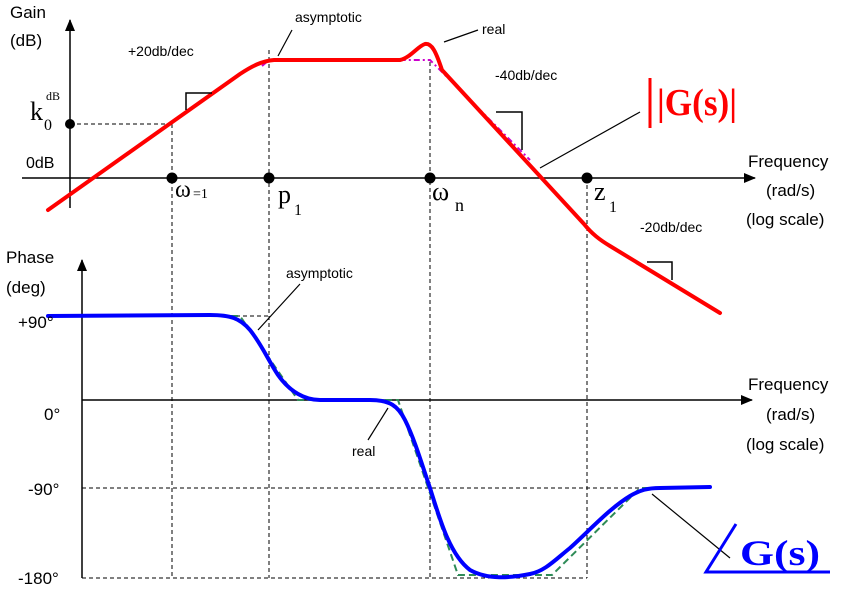  Describe the element at coordinates (285, 43) in the screenshot. I see `gain-asymptotic-leader` at that location.